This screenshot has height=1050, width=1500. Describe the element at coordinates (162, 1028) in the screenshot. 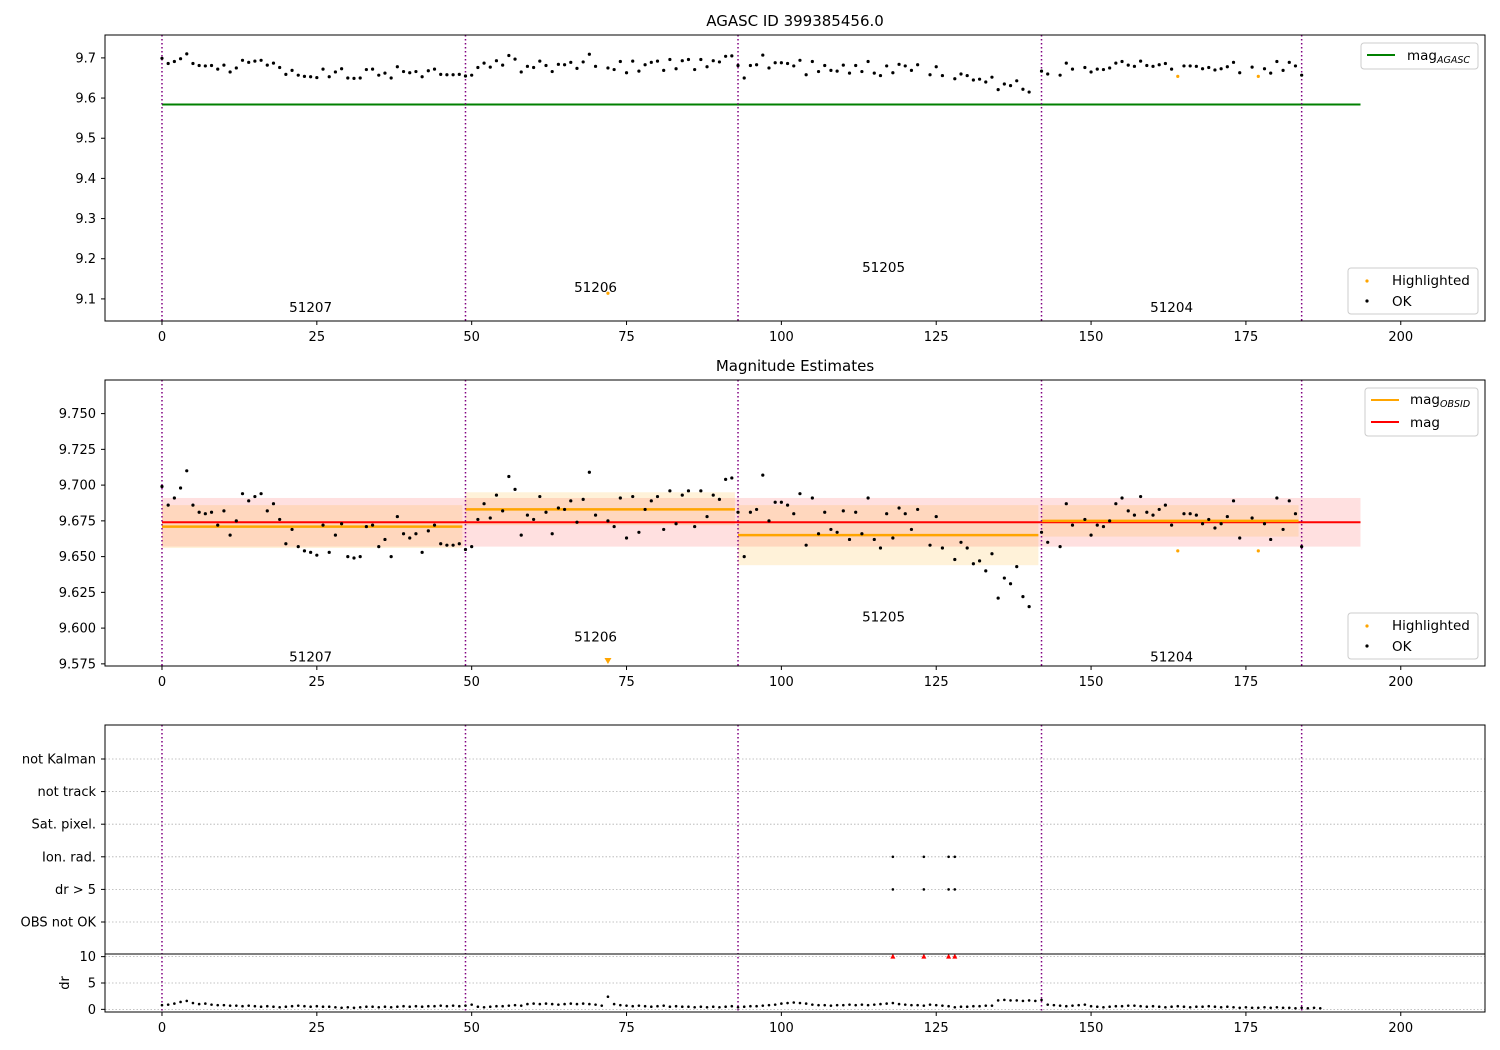

I see `x-tick-label: 0` at that location.